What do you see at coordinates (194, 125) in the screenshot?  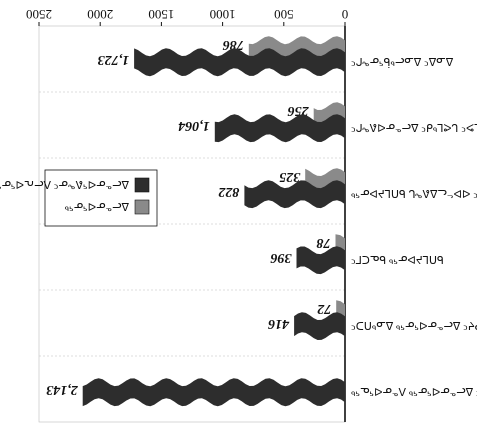 I see `data-label-primary: 1,064` at bounding box center [194, 125].